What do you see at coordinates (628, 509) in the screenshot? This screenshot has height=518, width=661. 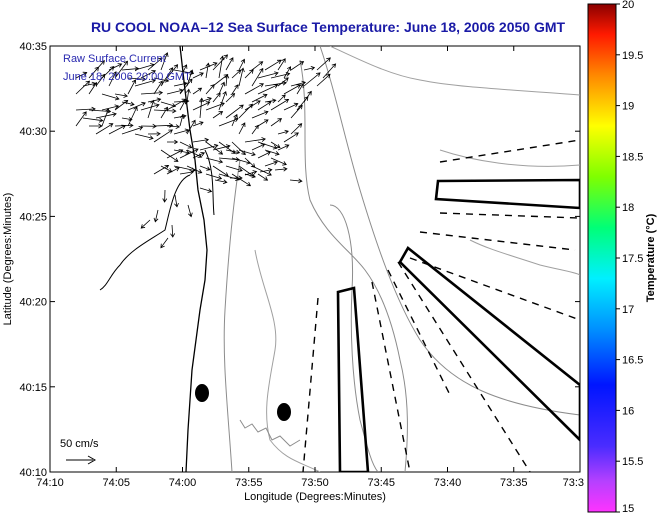 I see `colorbar-tick-label: 15` at bounding box center [628, 509].